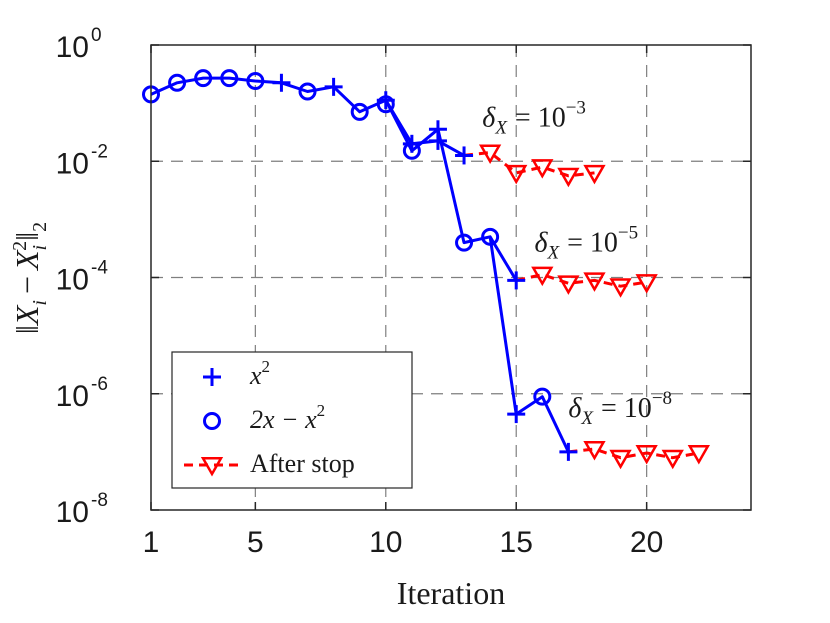  I want to click on legend-label-after-stop: After stop, so click(302, 463).